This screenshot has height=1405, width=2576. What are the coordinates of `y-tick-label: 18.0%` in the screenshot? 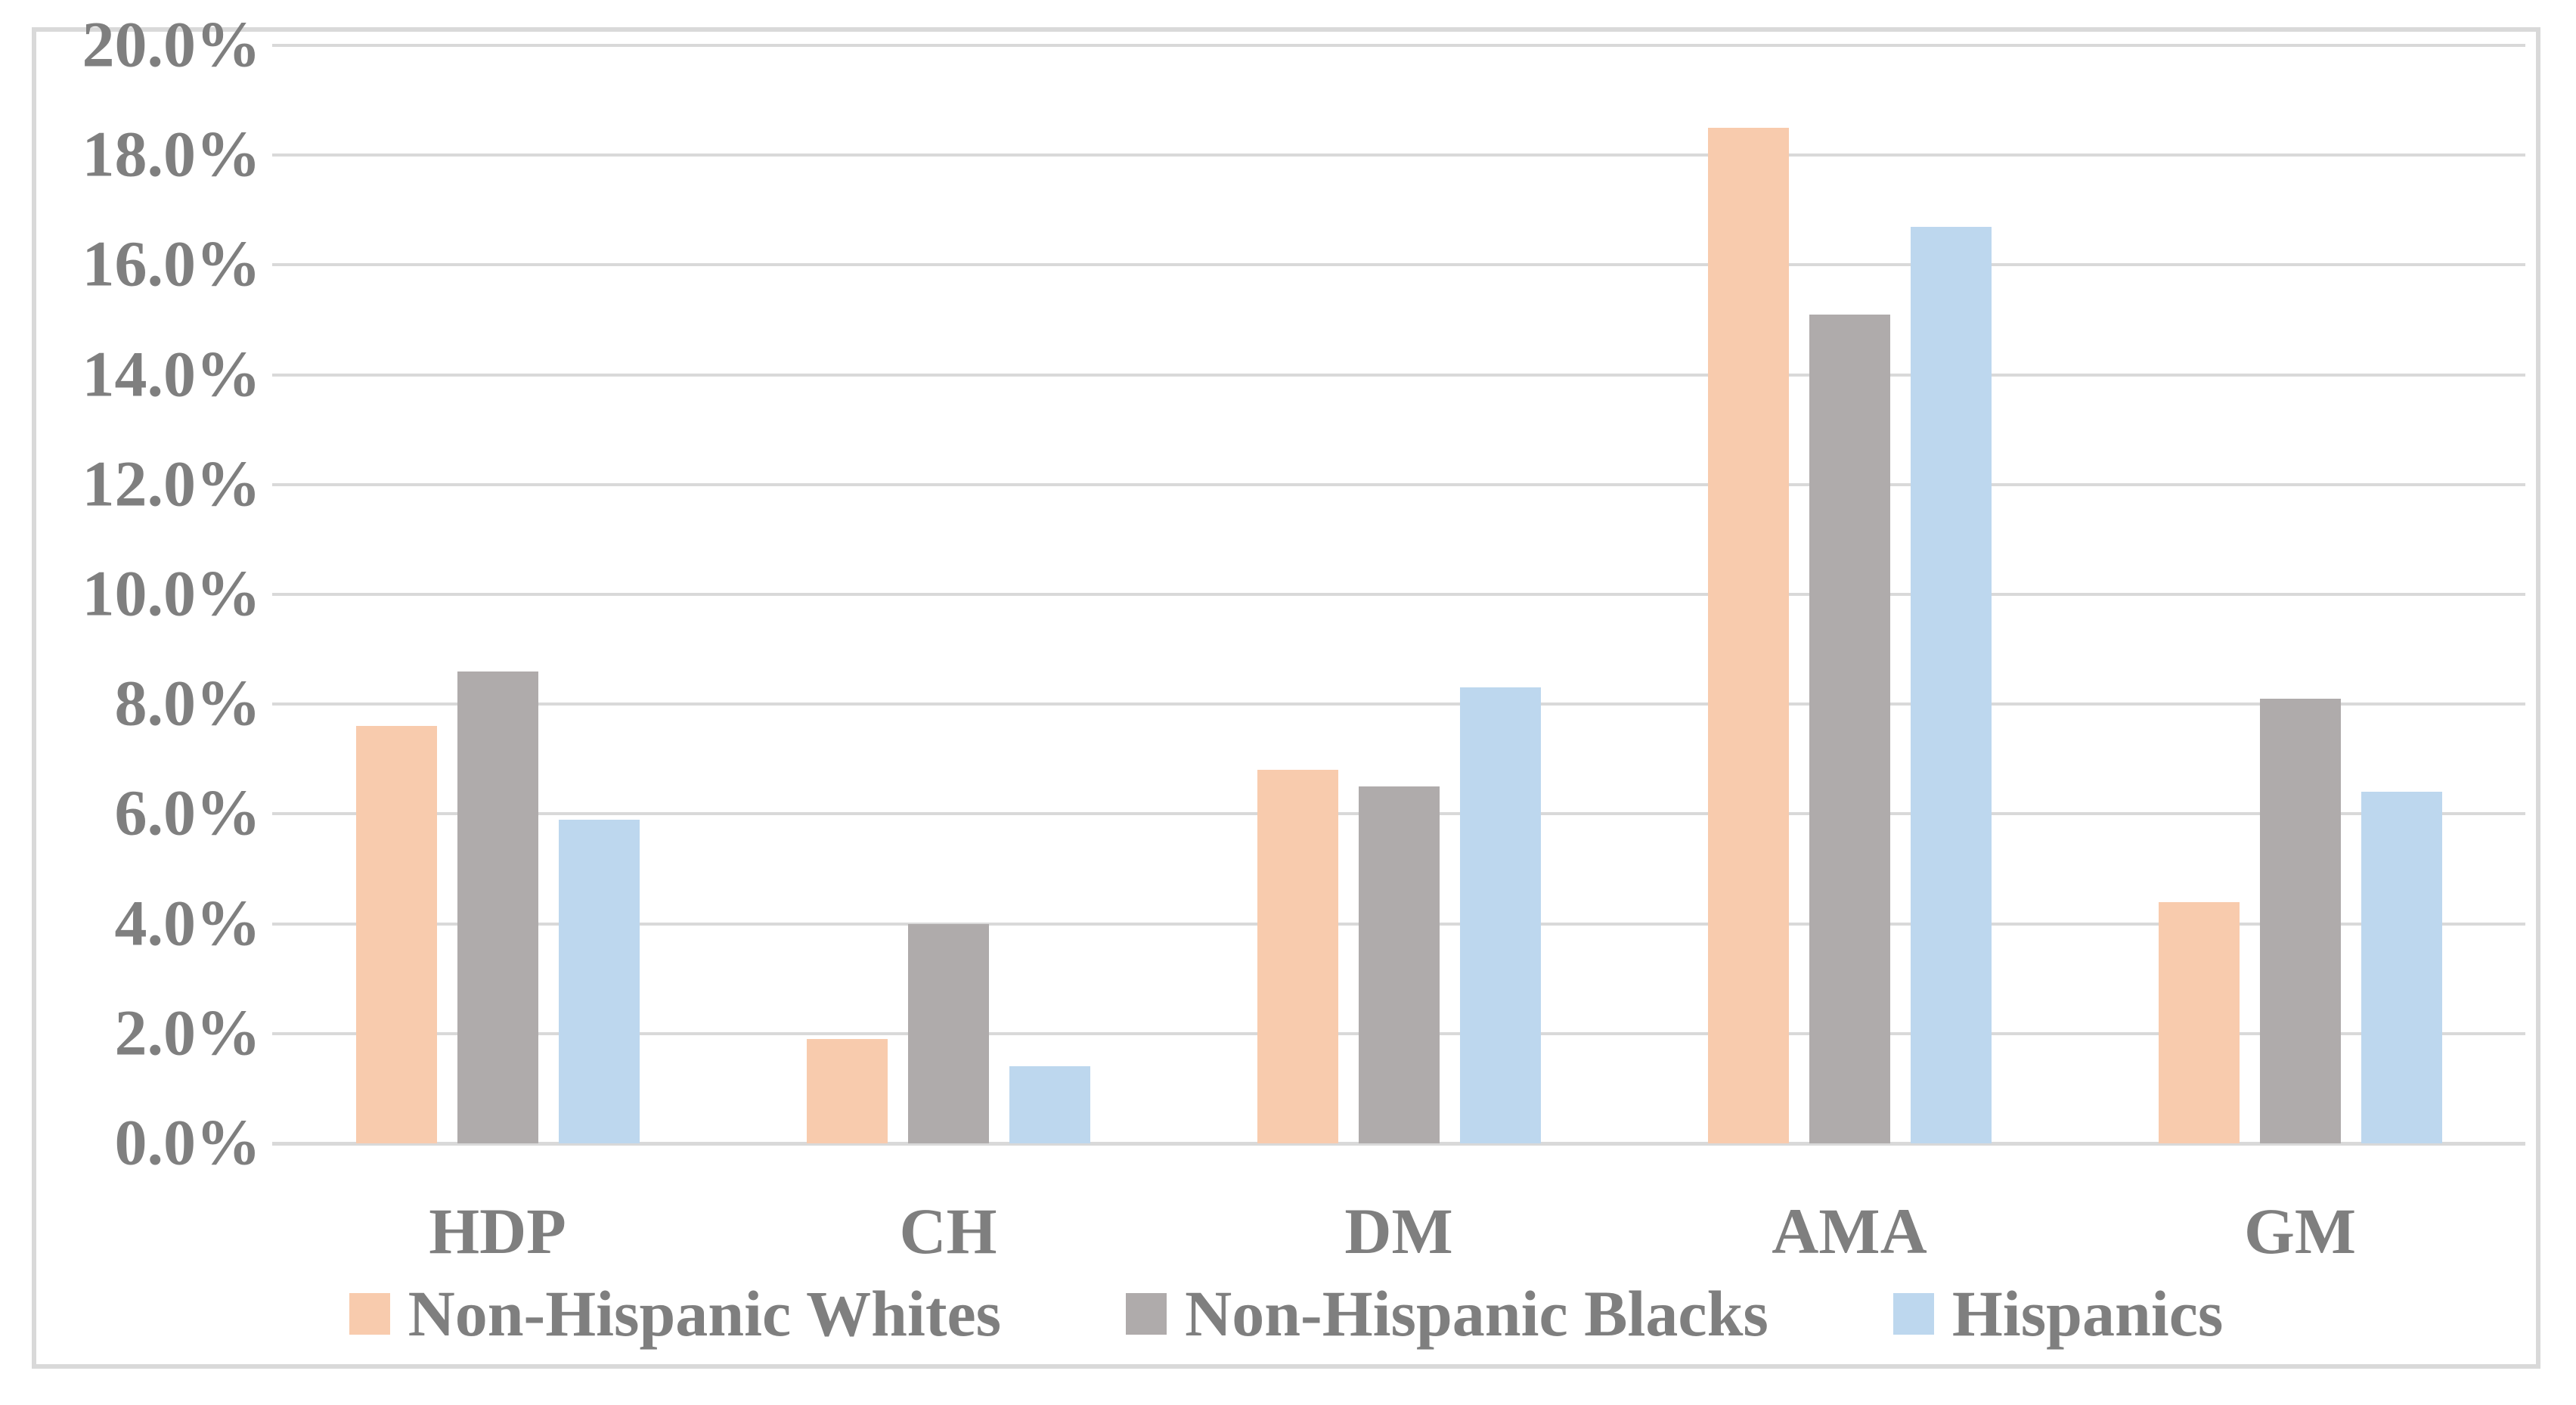 It's located at (172, 154).